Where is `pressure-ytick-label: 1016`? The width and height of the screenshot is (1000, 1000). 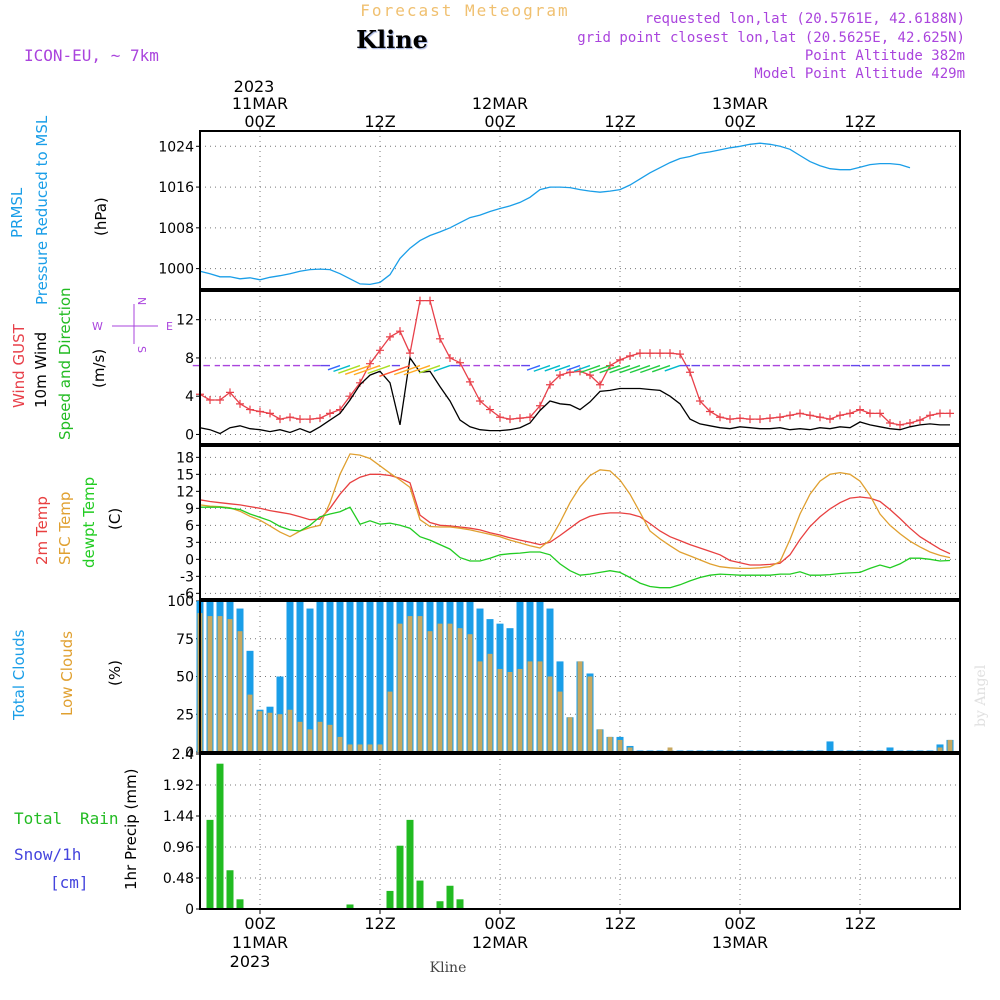
pressure-ytick-label: 1016 is located at coordinates (176, 188).